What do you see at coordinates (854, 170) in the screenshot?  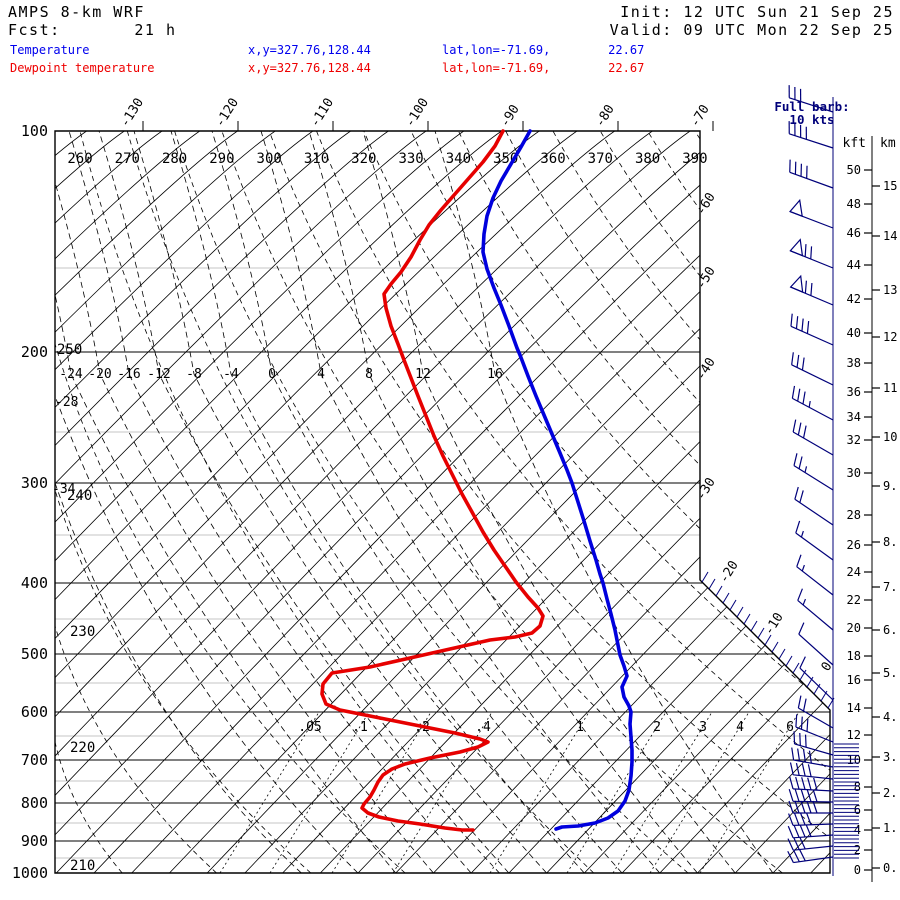 I see `kft-tick-label: 50` at bounding box center [854, 170].